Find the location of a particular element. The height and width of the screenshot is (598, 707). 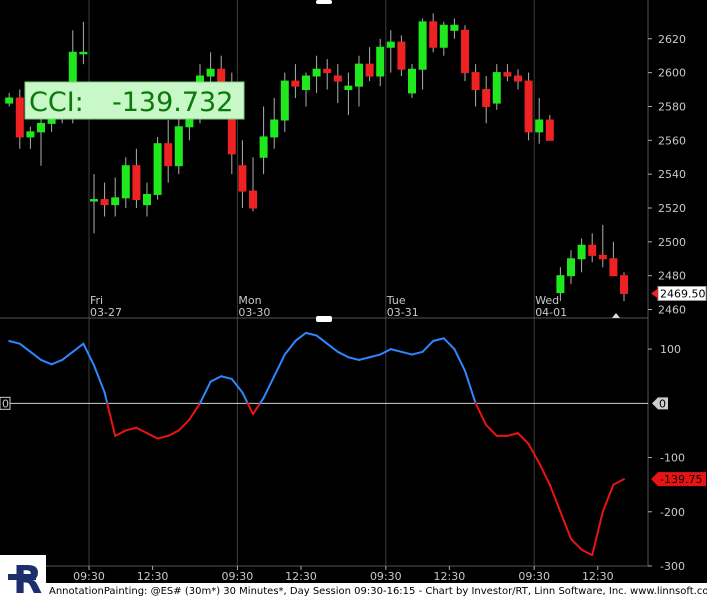

cci-zero-right-tag is located at coordinates (660, 403).